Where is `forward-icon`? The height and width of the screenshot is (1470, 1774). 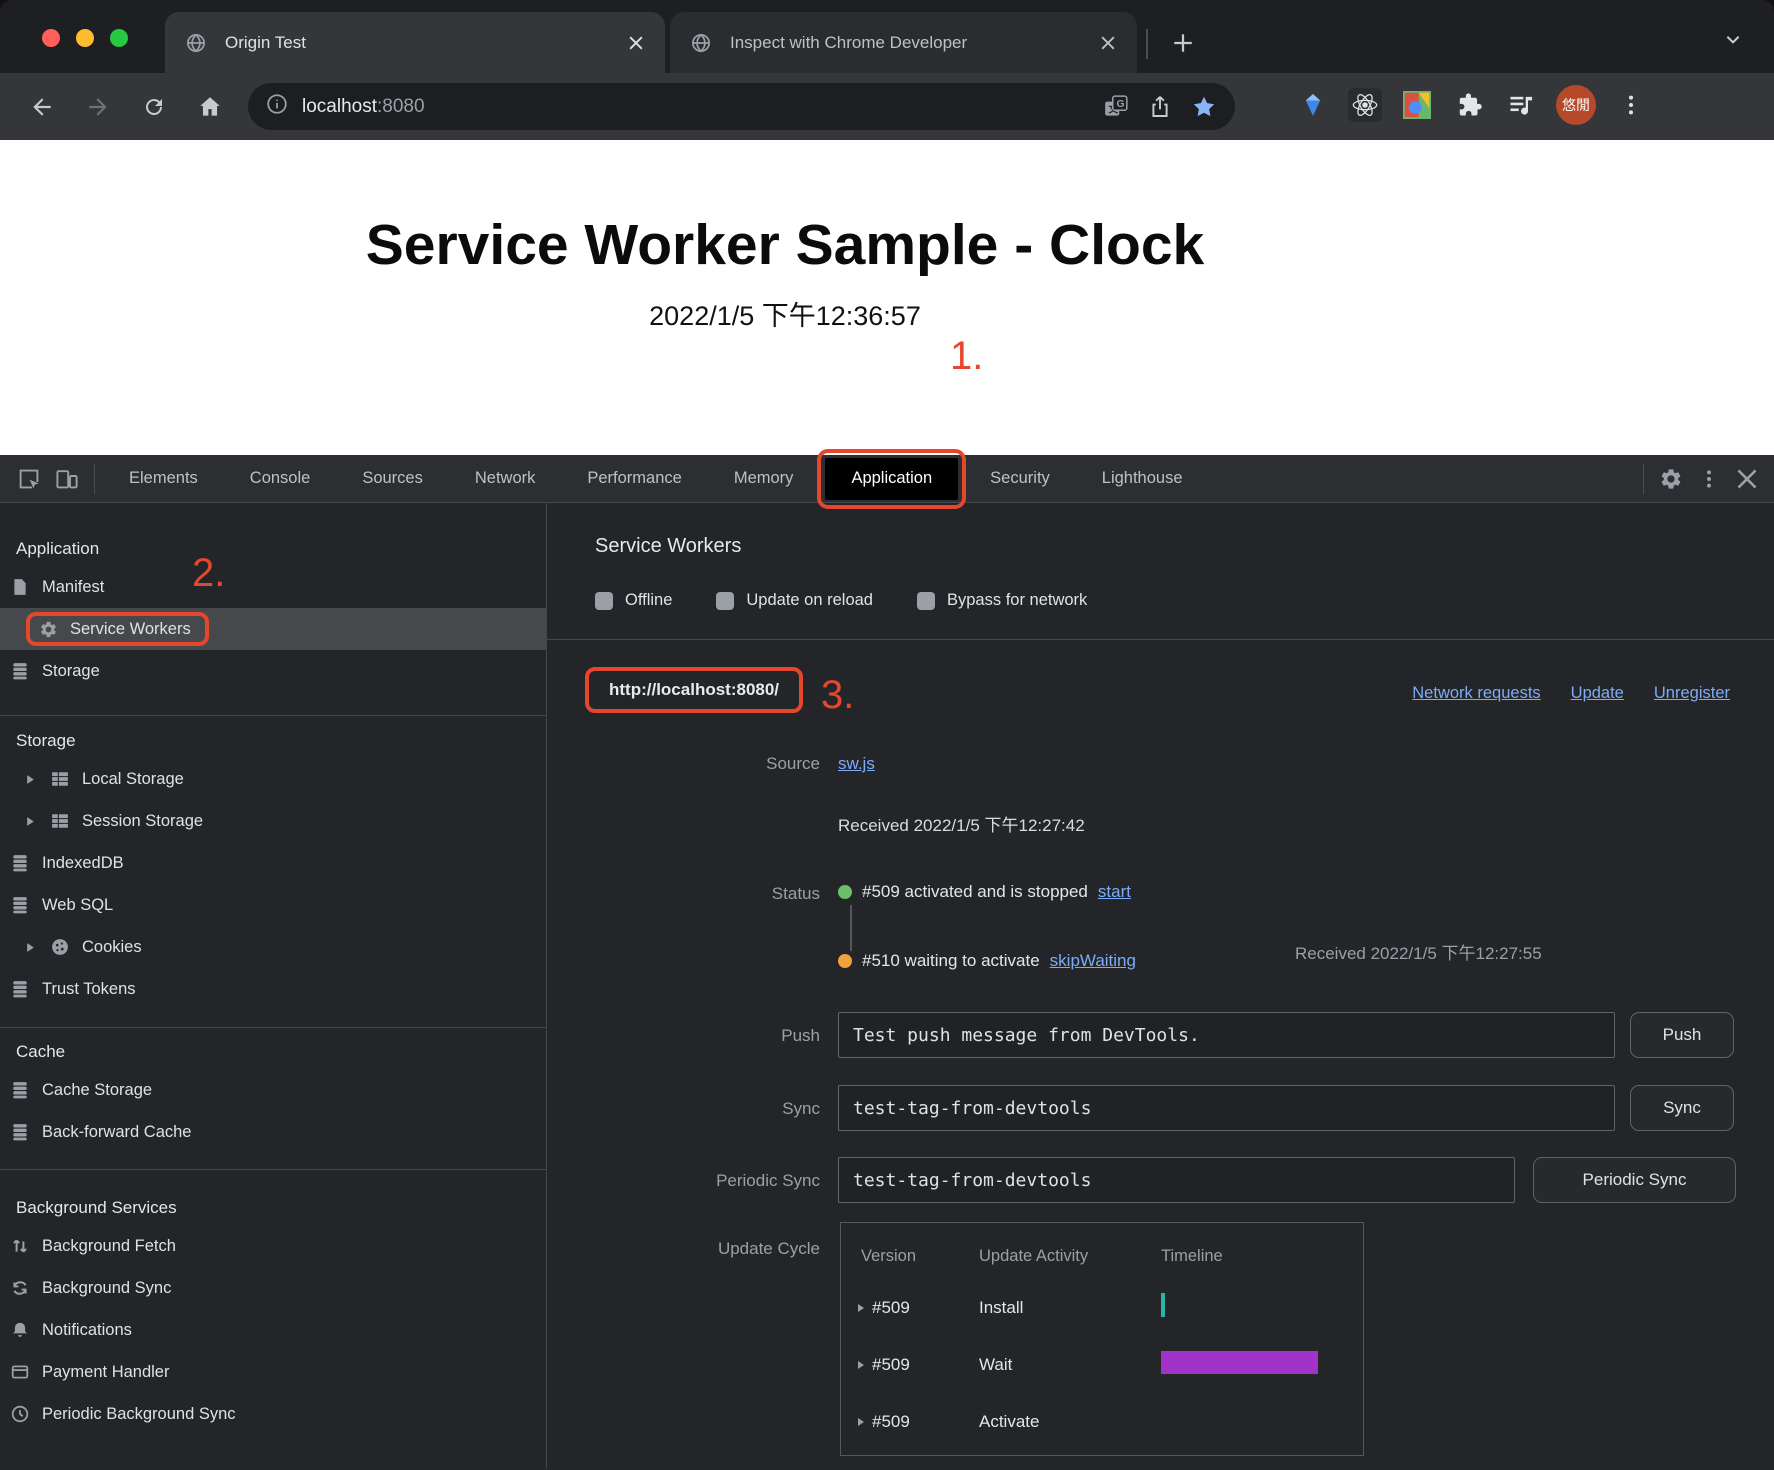
forward-icon is located at coordinates (98, 107).